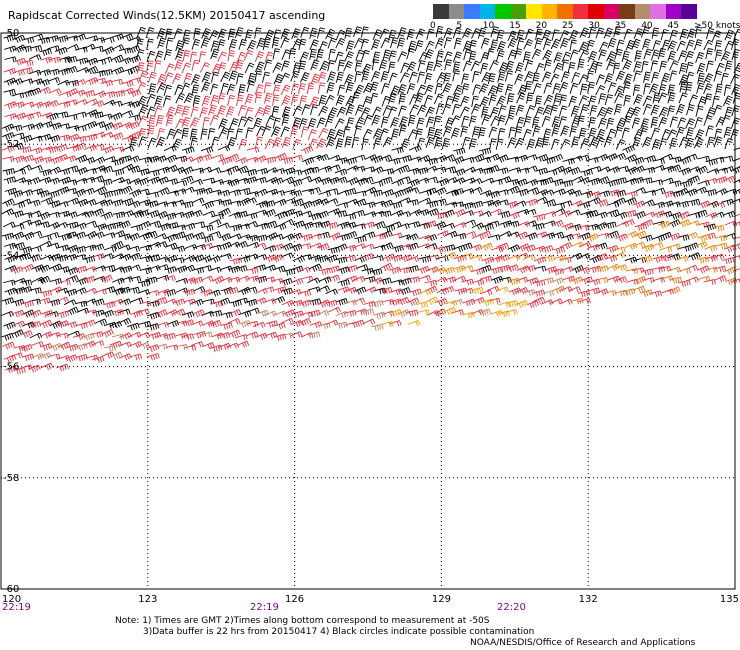 This screenshot has width=740, height=650. I want to click on lat-label: -58, so click(11, 478).